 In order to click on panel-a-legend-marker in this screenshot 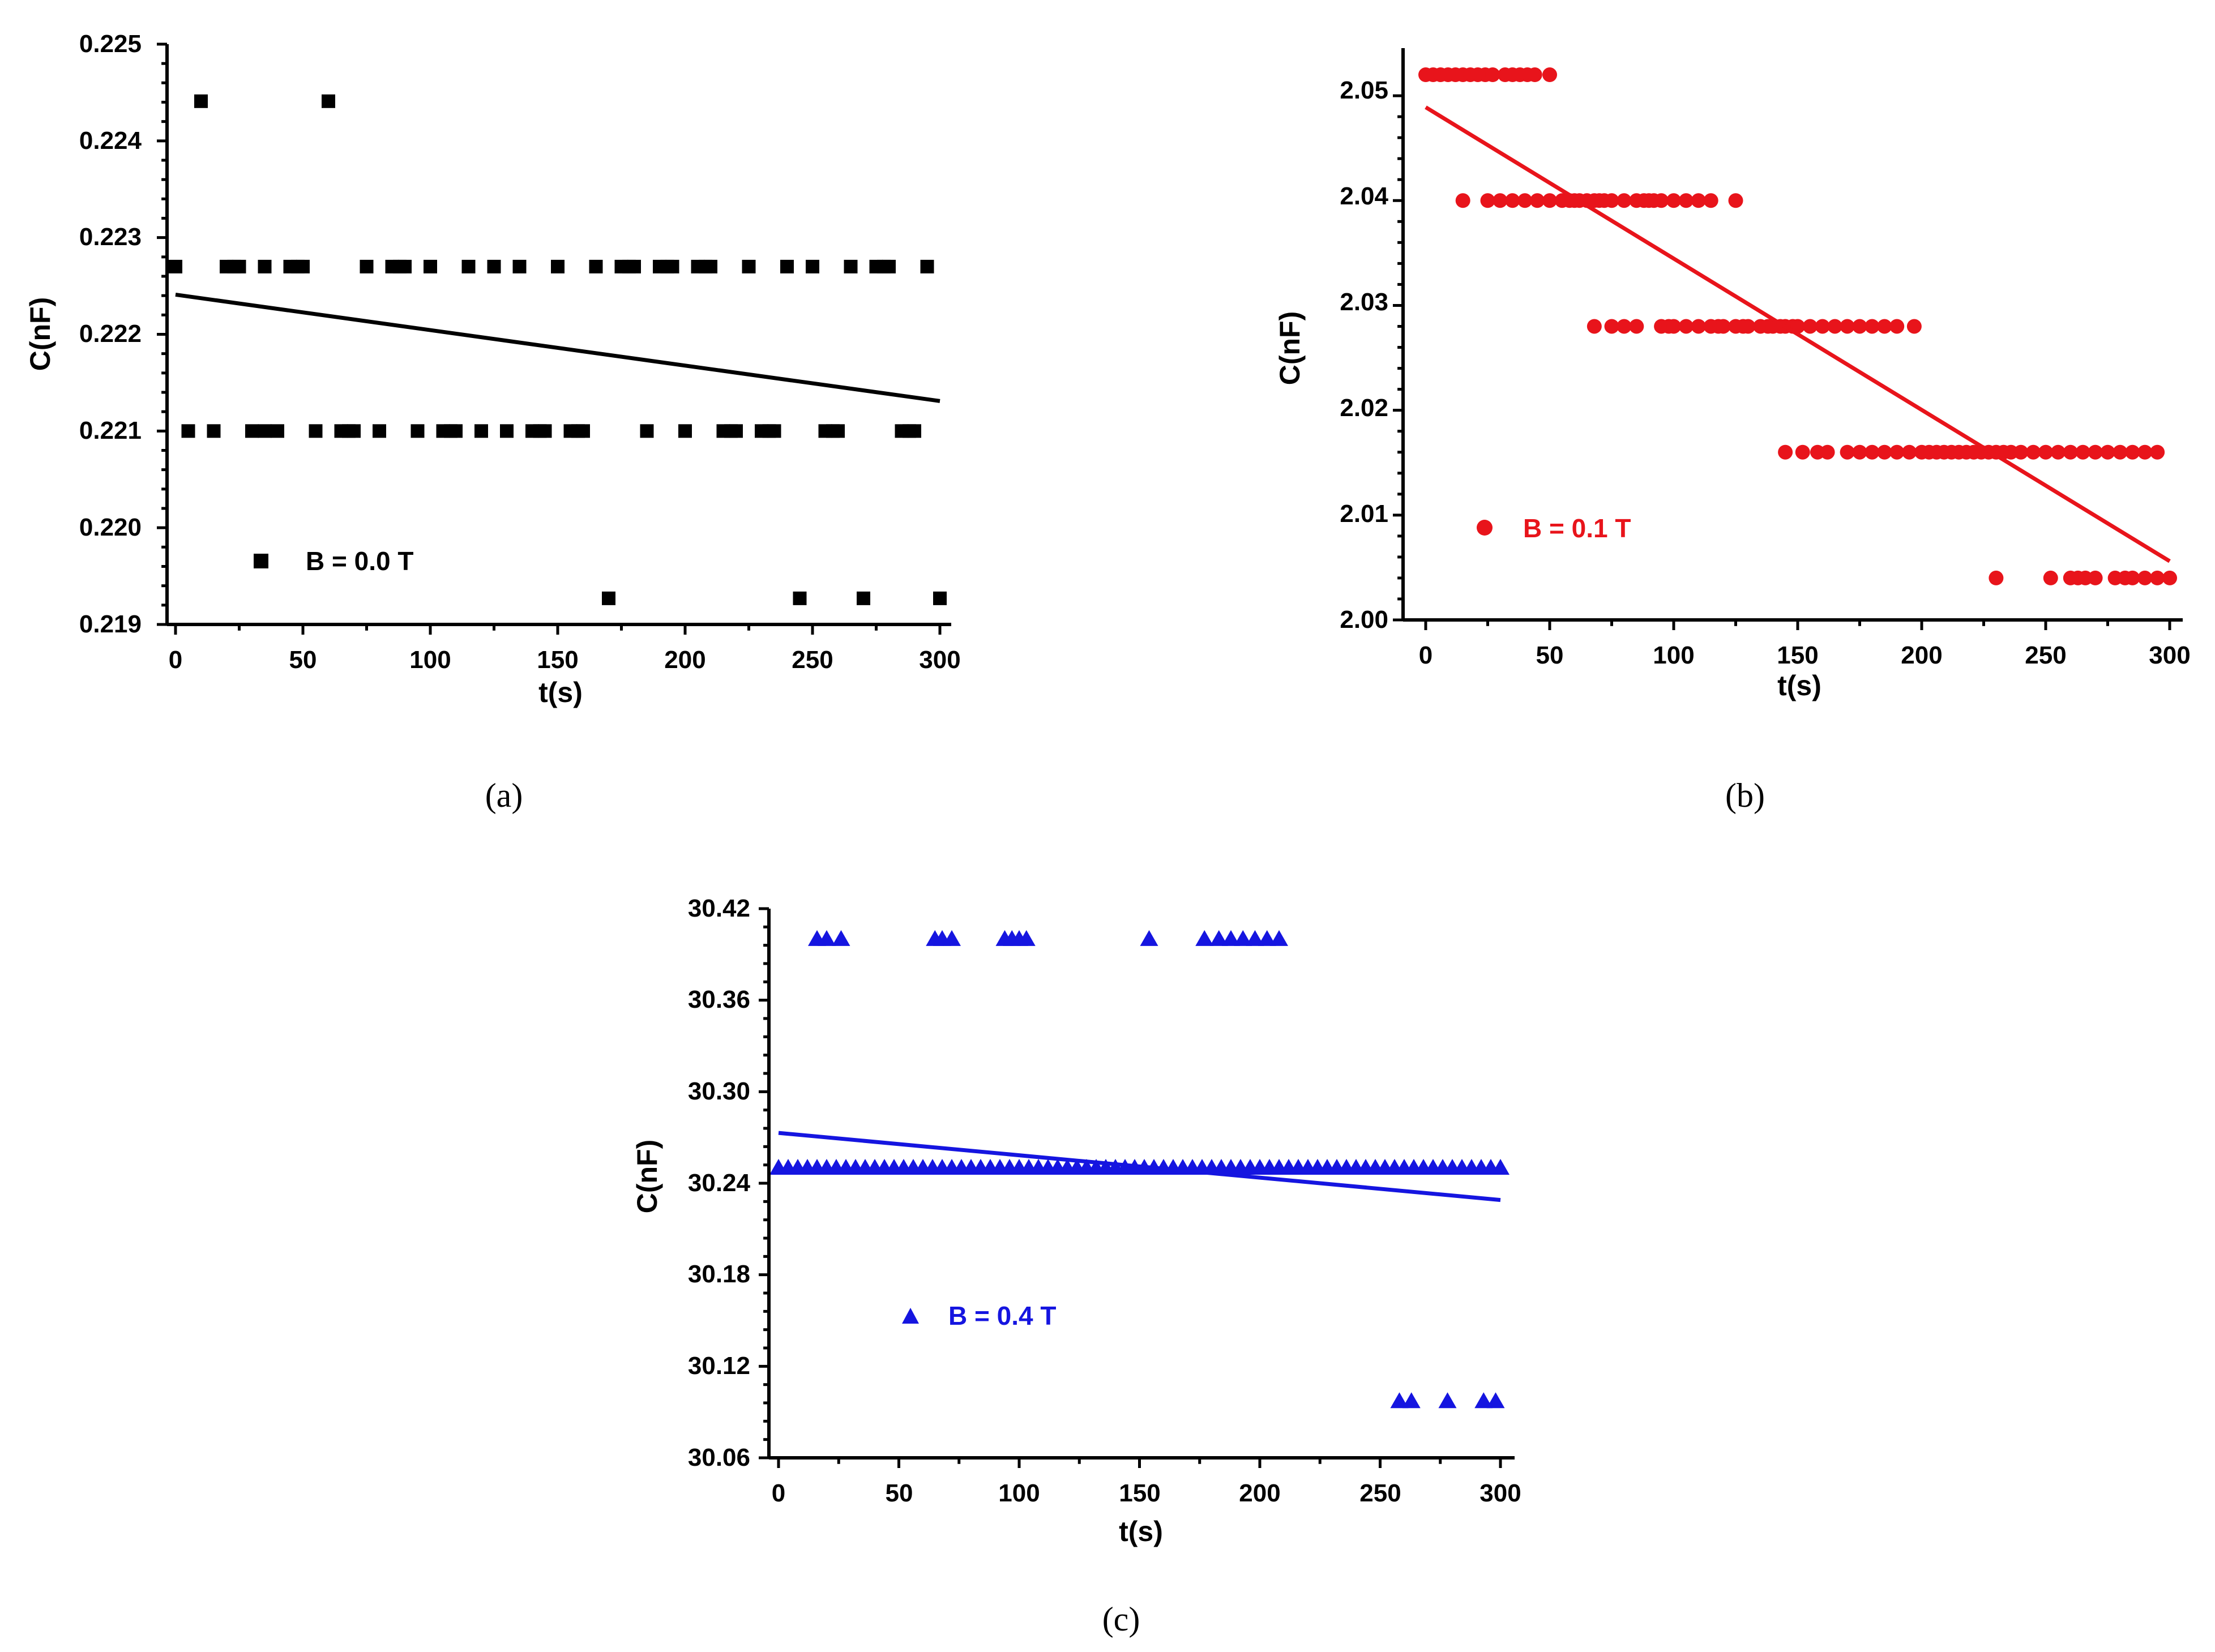, I will do `click(261, 561)`.